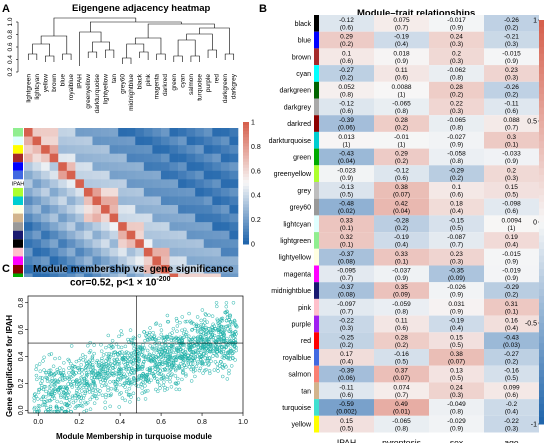 The height and width of the screenshot is (443, 550). I want to click on cell-pval-darkturquoise-pyroptosis: (1), so click(402, 144).